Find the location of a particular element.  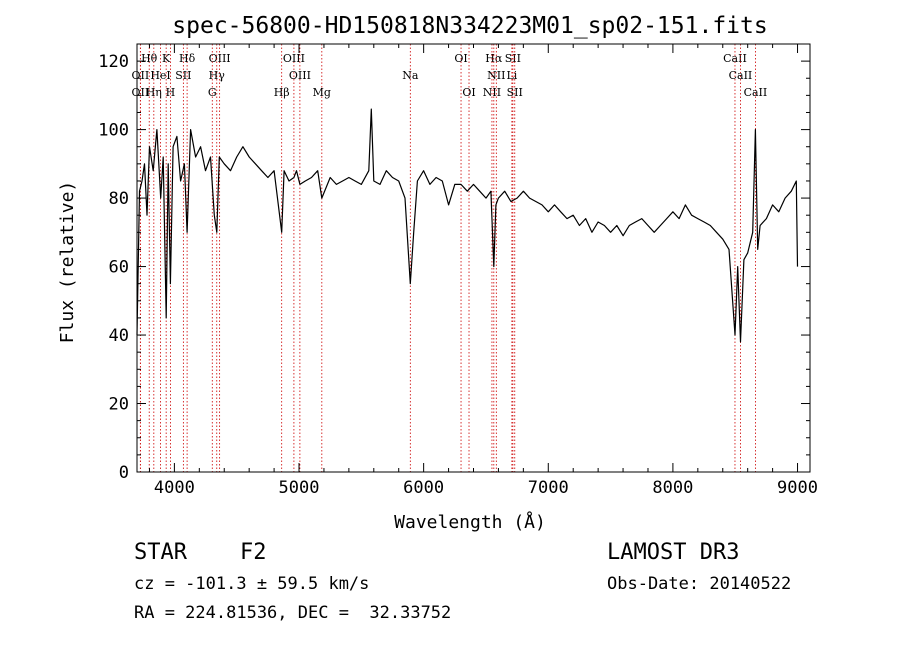

x-tick-label: 8000 is located at coordinates (672, 488).